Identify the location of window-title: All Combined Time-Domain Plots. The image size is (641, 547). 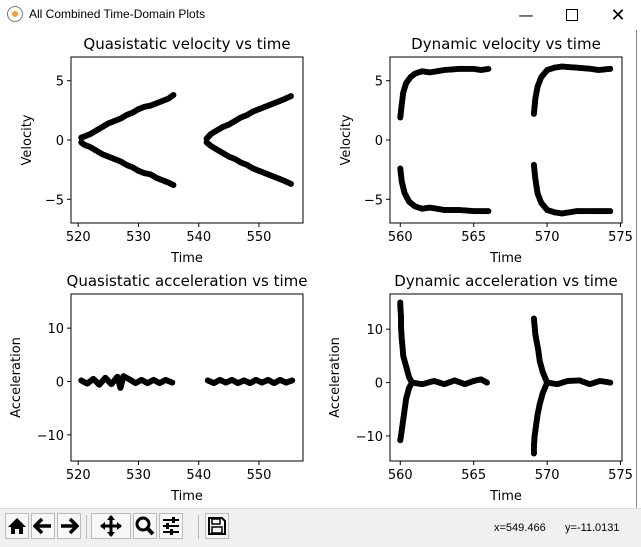
(117, 14).